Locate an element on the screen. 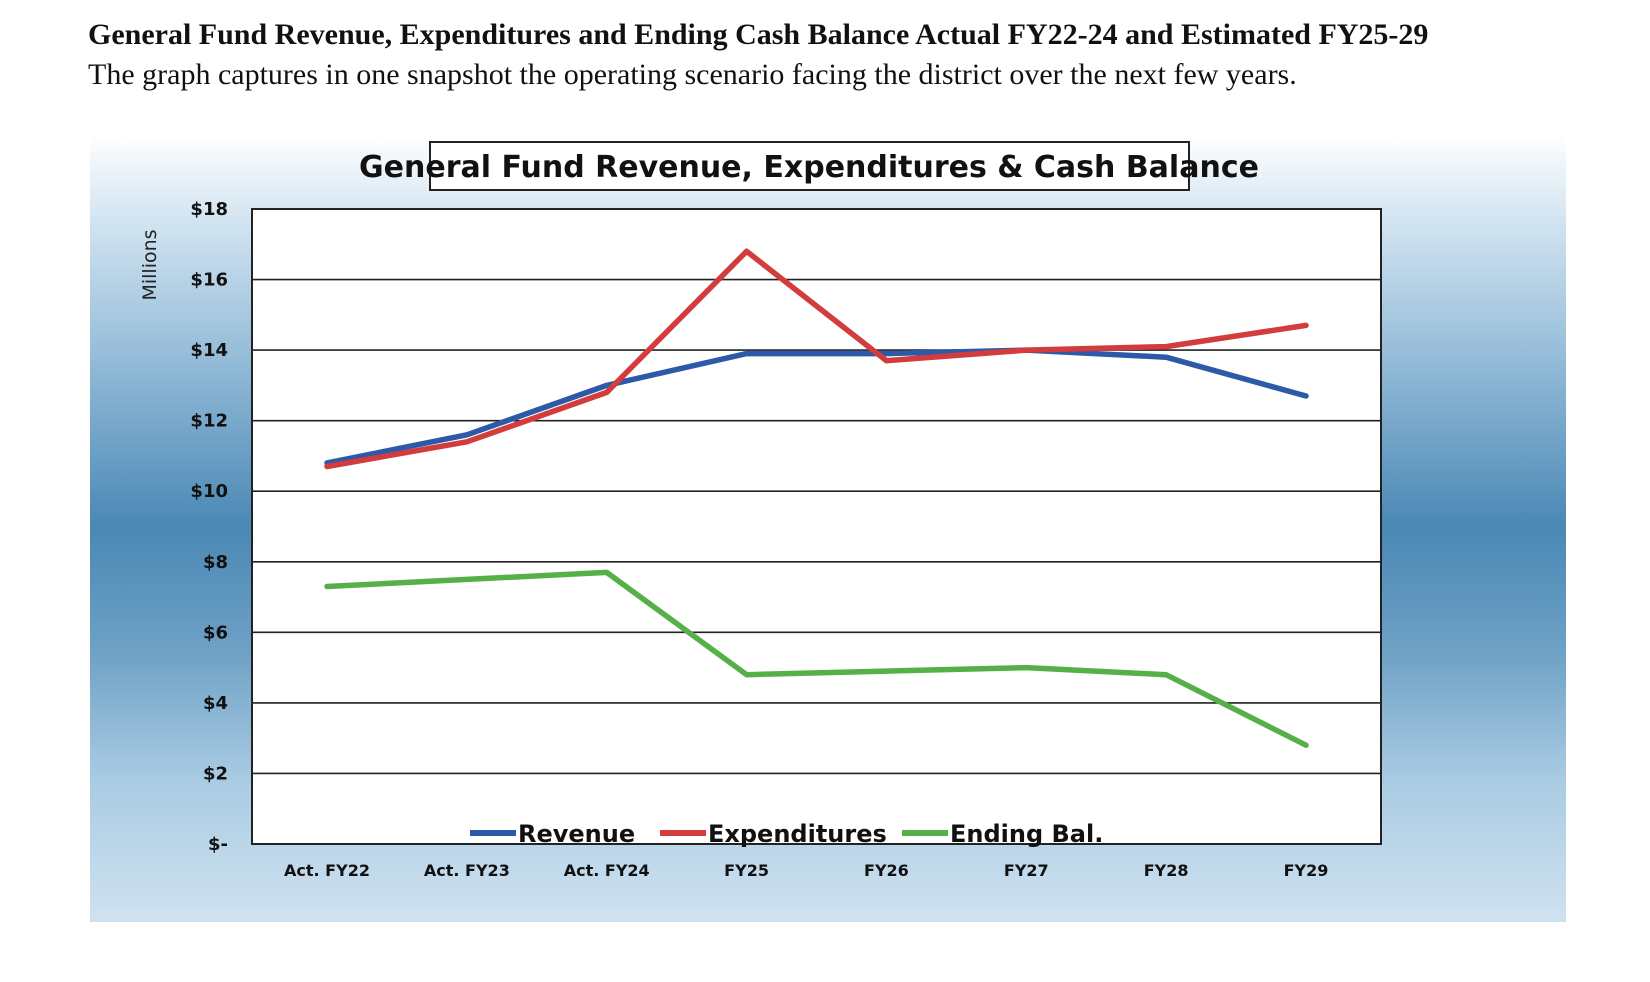 This screenshot has width=1650, height=982. y-tick-label: $- is located at coordinates (218, 844).